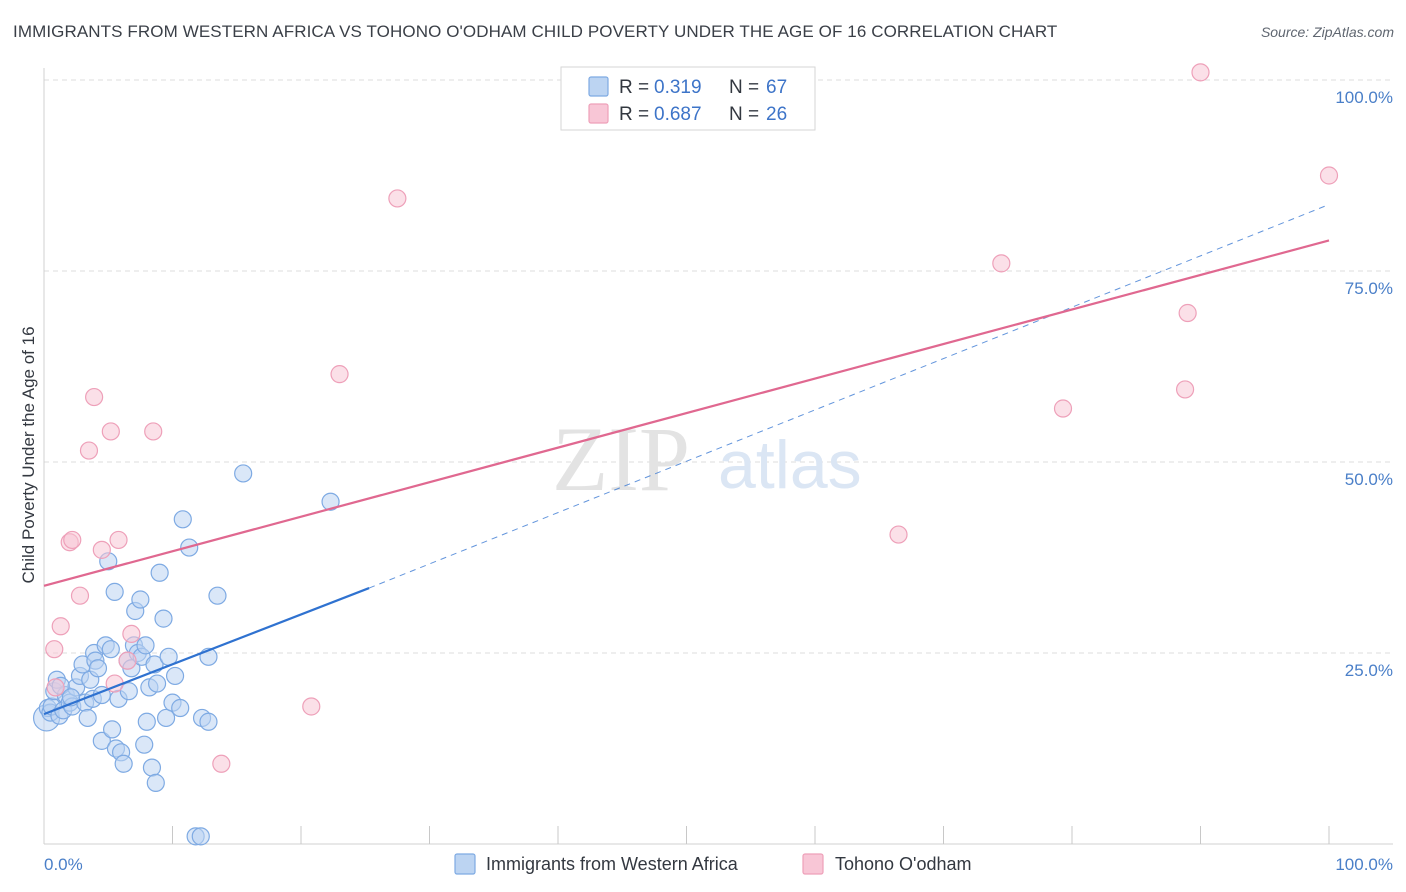  What do you see at coordinates (1364, 97) in the screenshot?
I see `y-tick-label-3: 100.0%` at bounding box center [1364, 97].